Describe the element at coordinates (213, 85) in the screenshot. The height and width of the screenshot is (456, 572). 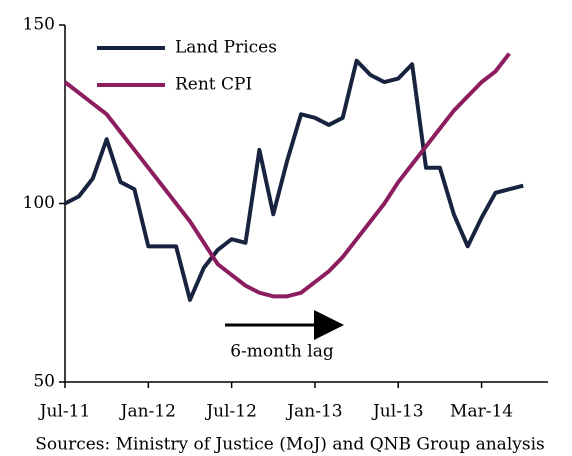
I see `legend-label: Rent CPI` at that location.